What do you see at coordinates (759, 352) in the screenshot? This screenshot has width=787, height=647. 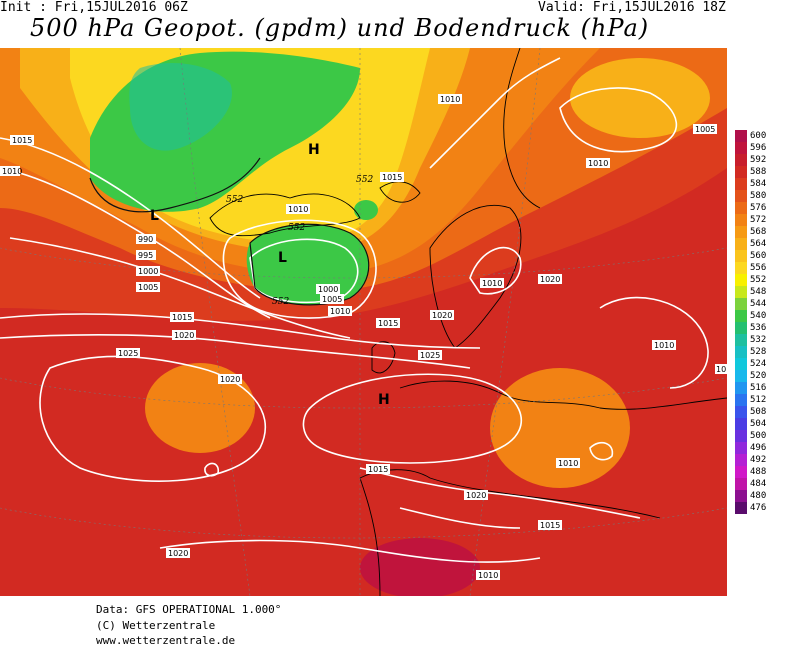 I see `legend-entry: 528` at bounding box center [759, 352].